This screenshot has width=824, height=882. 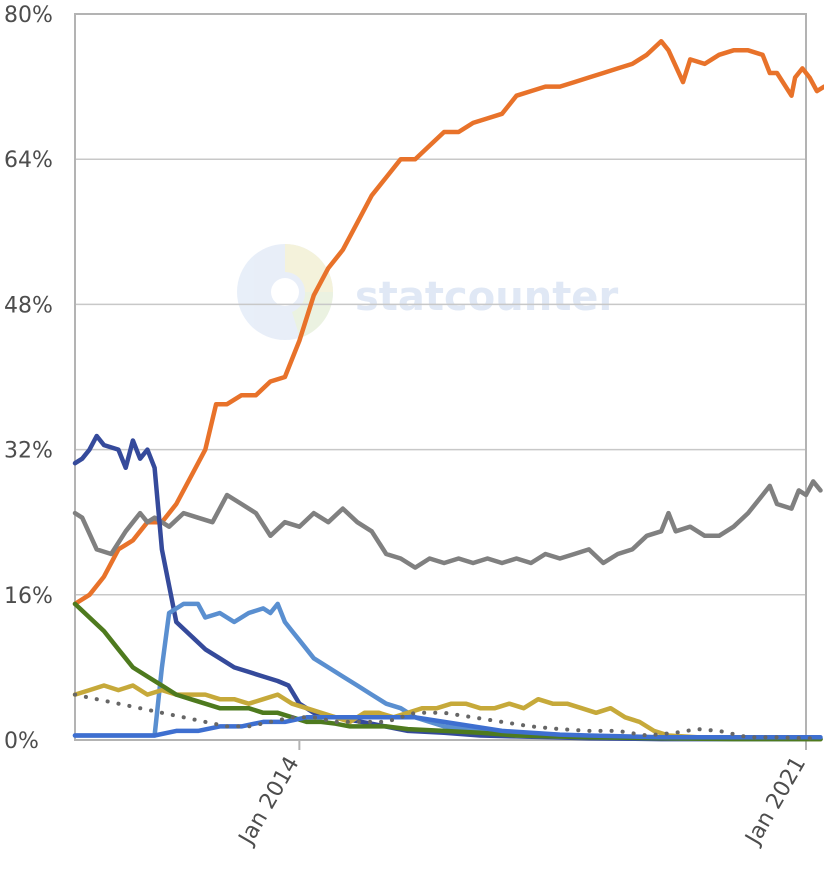 What do you see at coordinates (21, 741) in the screenshot?
I see `y-tick-label: 0%` at bounding box center [21, 741].